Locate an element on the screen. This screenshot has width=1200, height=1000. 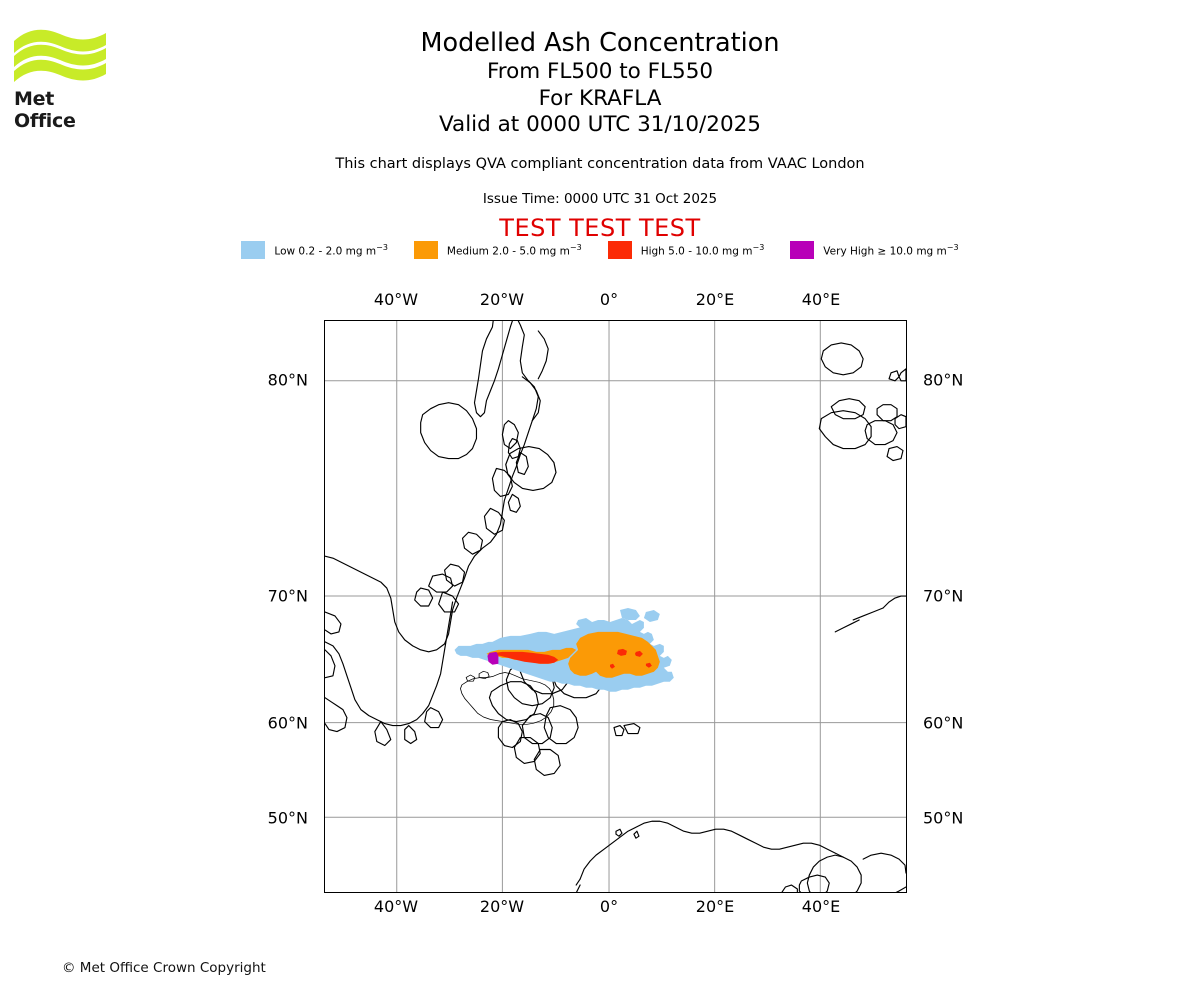
flight-level-range: From FL500 to FL550 is located at coordinates (600, 71).